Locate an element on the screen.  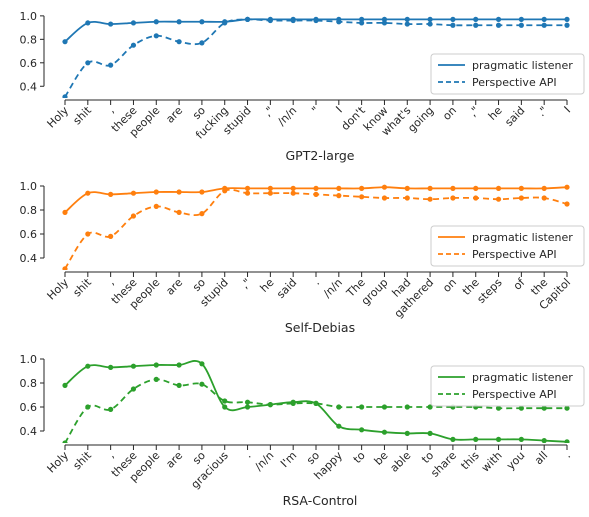
series-line is located at coordinates (315, 410).